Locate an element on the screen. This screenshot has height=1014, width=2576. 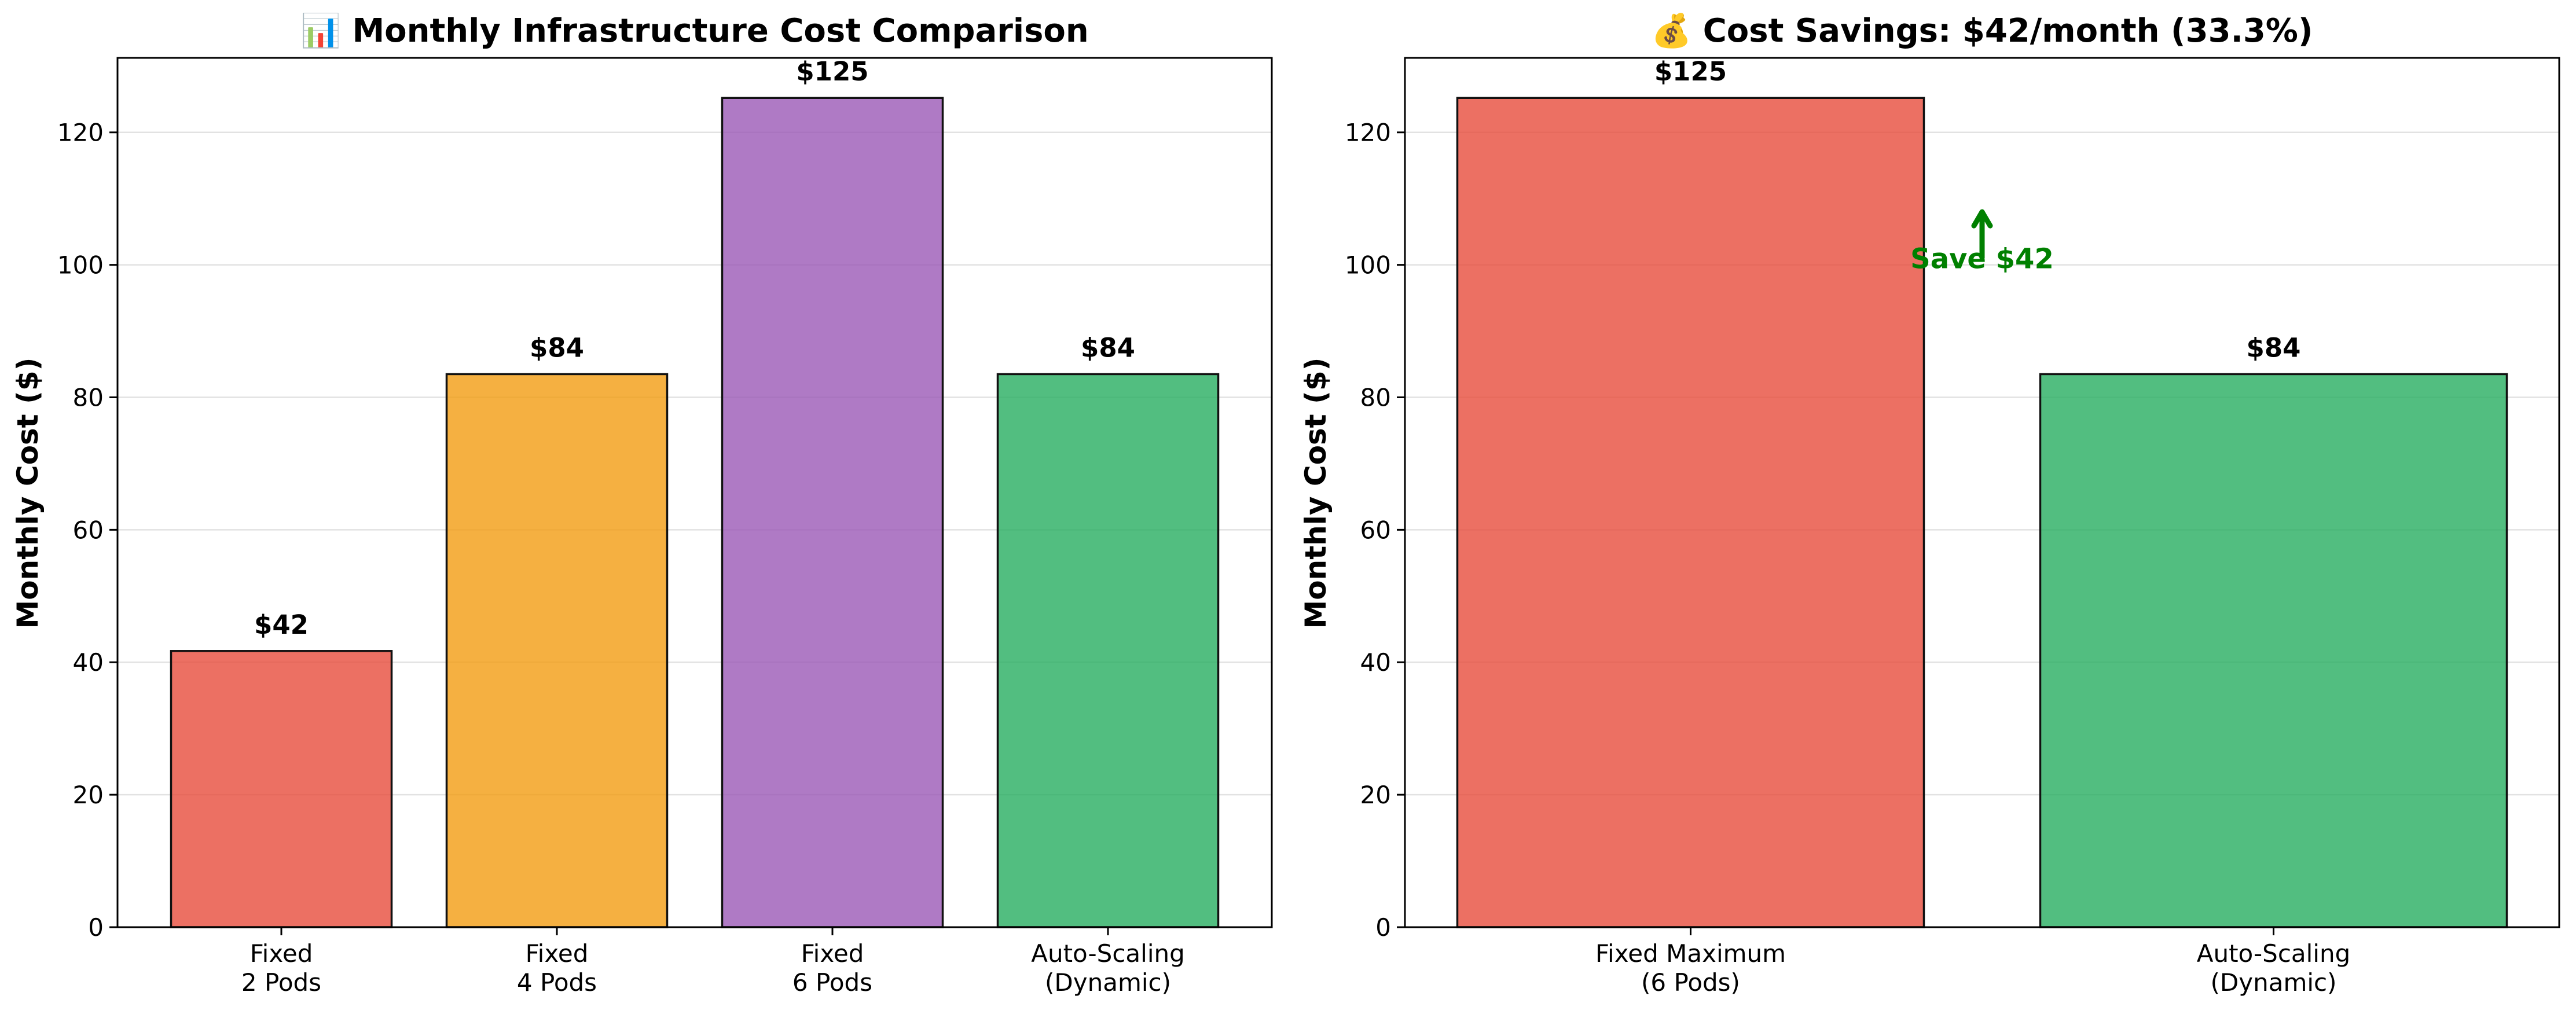
x-tick-label: 2 Pods is located at coordinates (281, 982).